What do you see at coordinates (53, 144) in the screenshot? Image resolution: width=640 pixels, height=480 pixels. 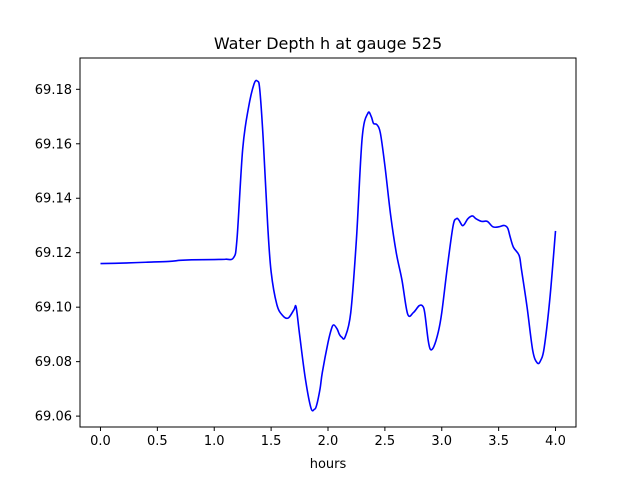 I see `y-tick-label: 69.16` at bounding box center [53, 144].